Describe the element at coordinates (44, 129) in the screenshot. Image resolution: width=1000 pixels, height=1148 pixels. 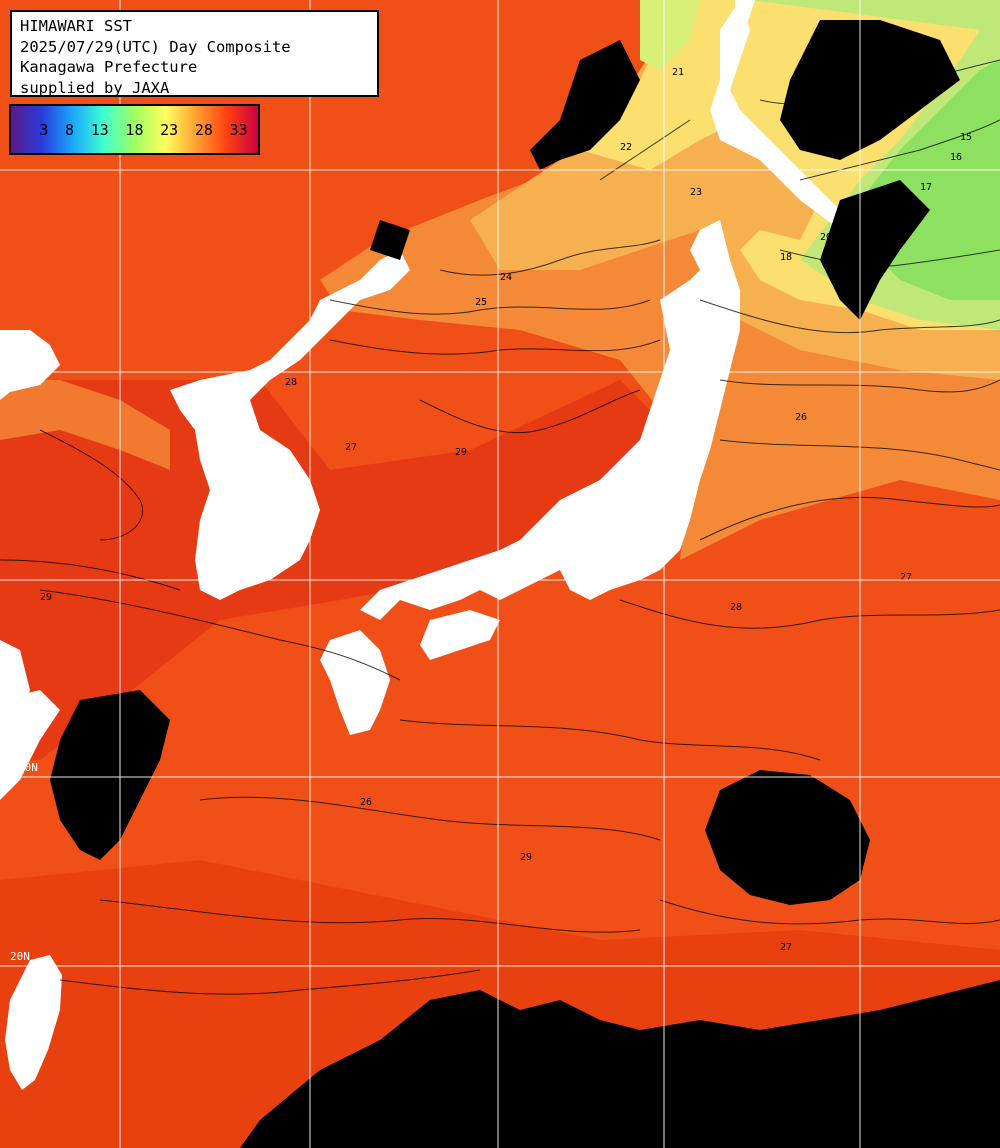
I see `legend-tick: 3` at that location.